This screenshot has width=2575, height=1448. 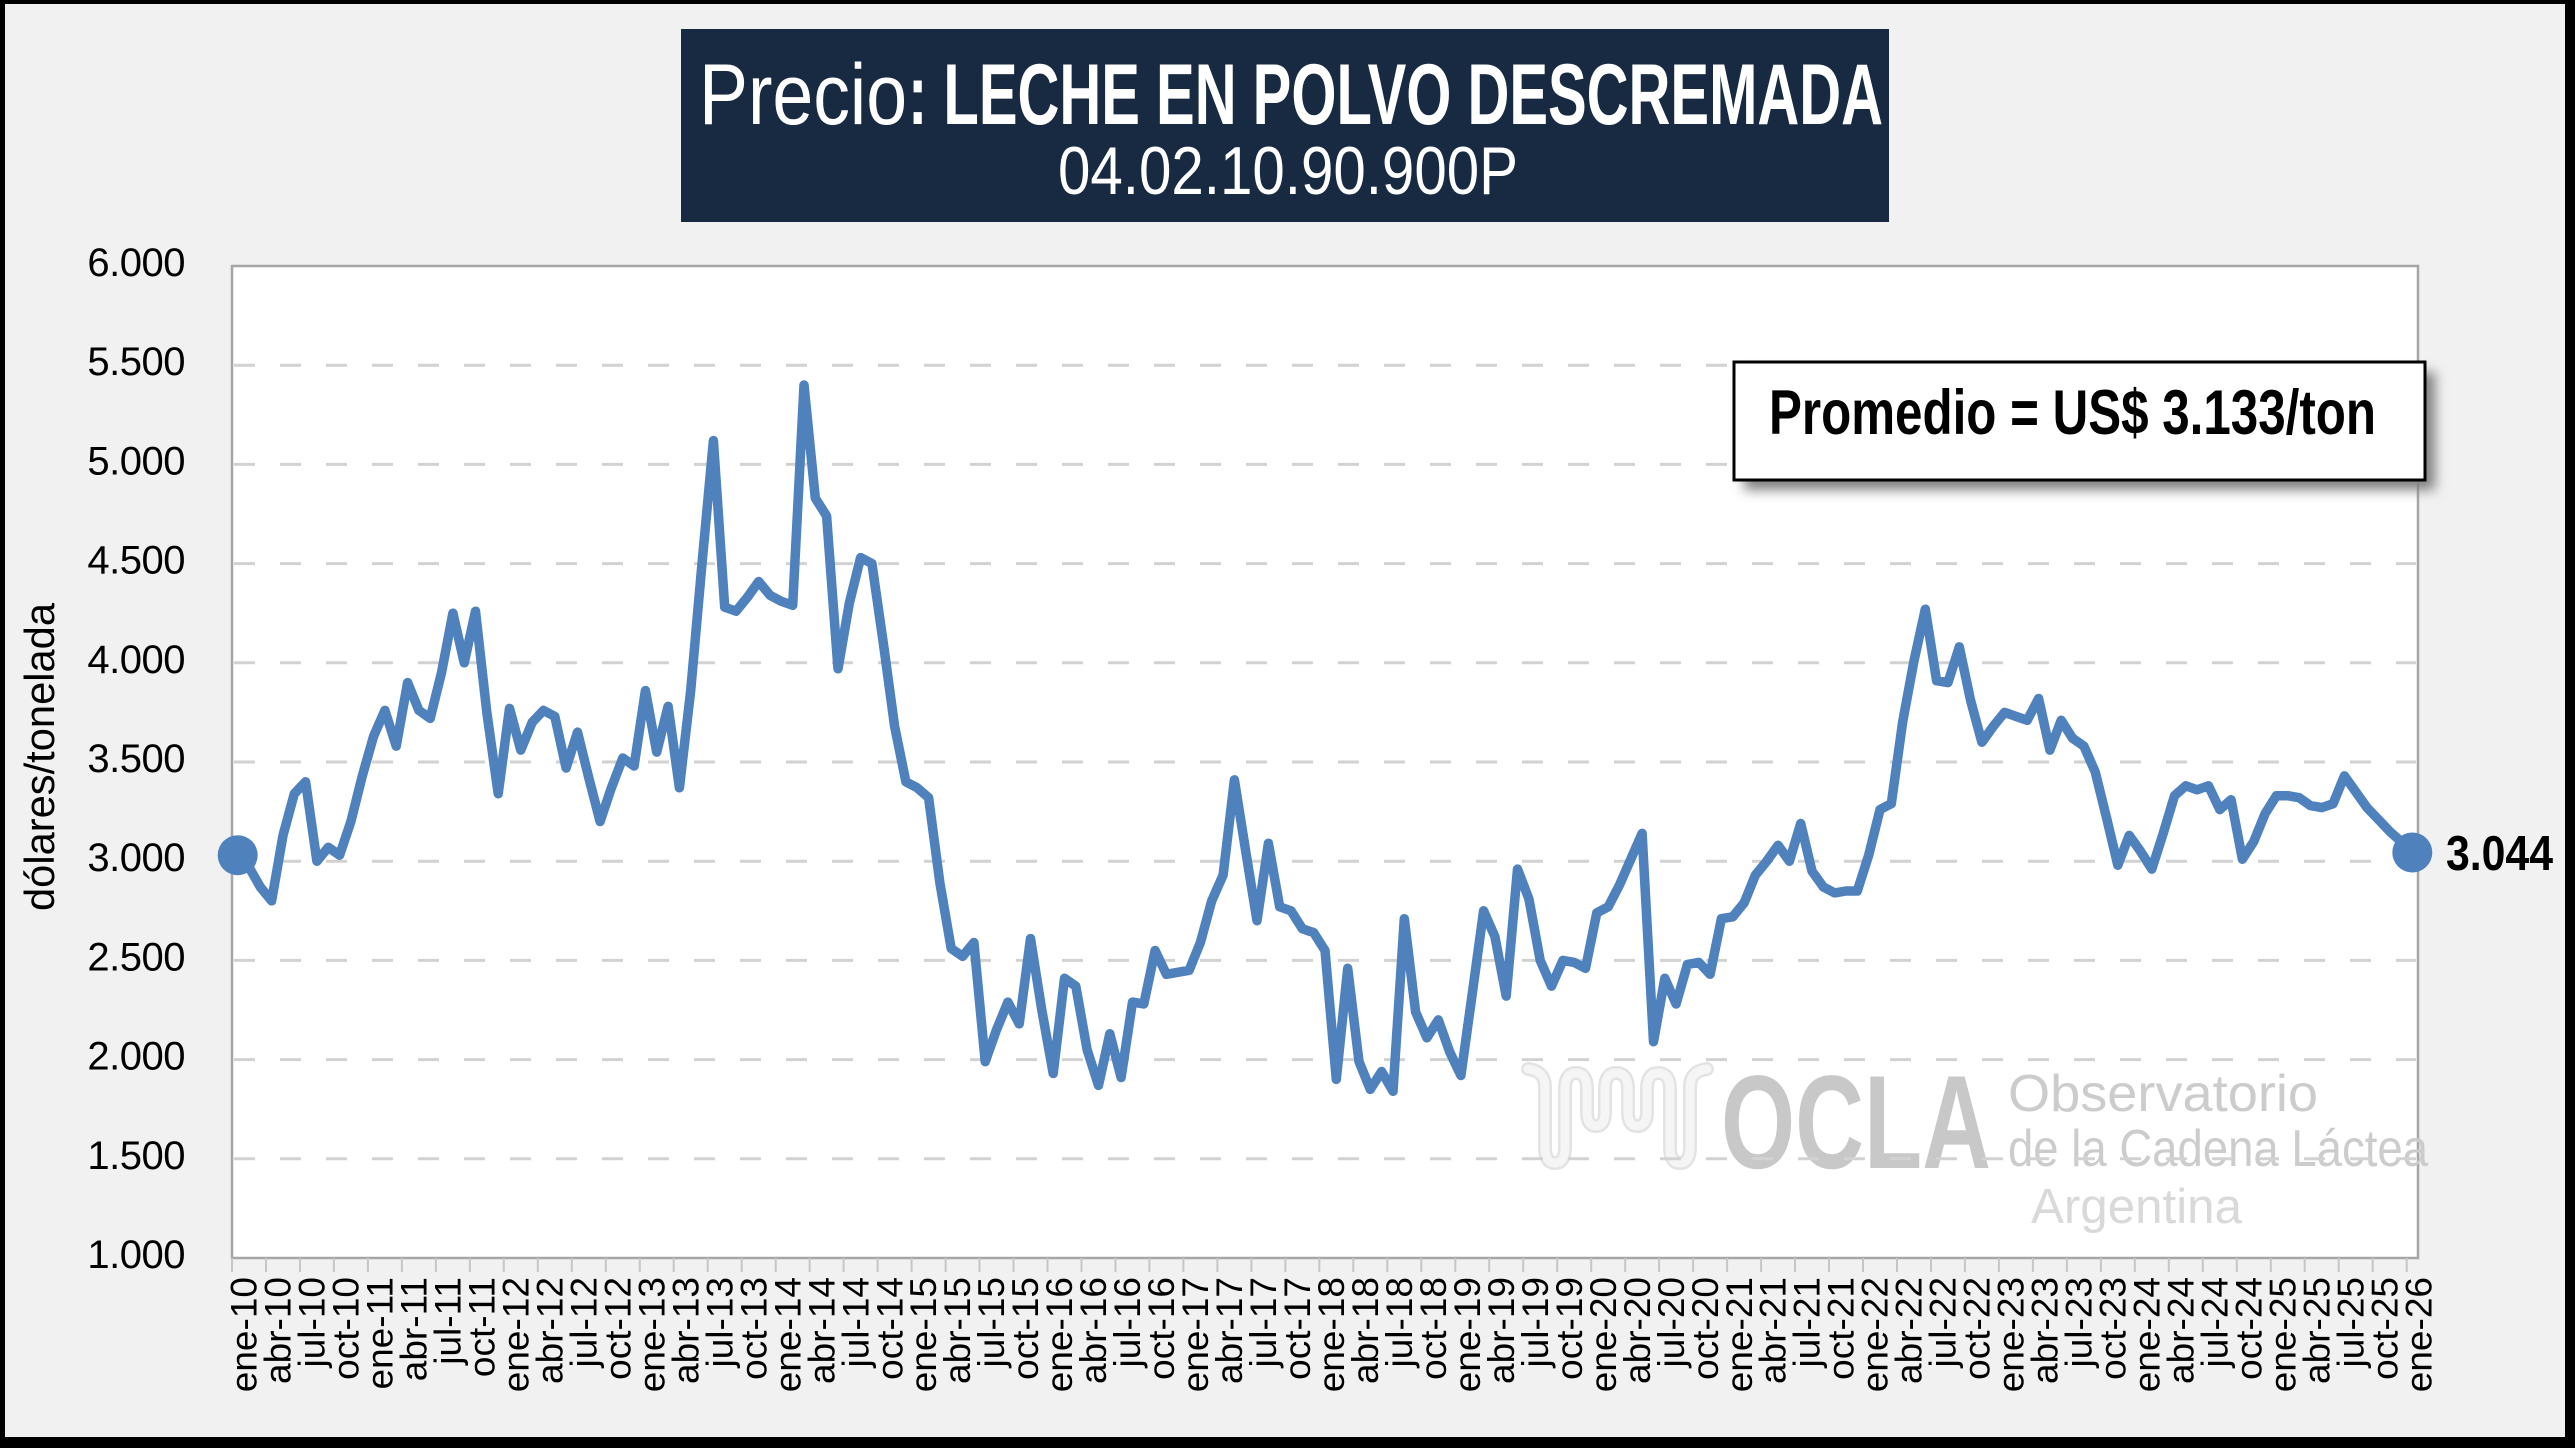 I want to click on svg-text: ene-24, so click(x=2147, y=1334).